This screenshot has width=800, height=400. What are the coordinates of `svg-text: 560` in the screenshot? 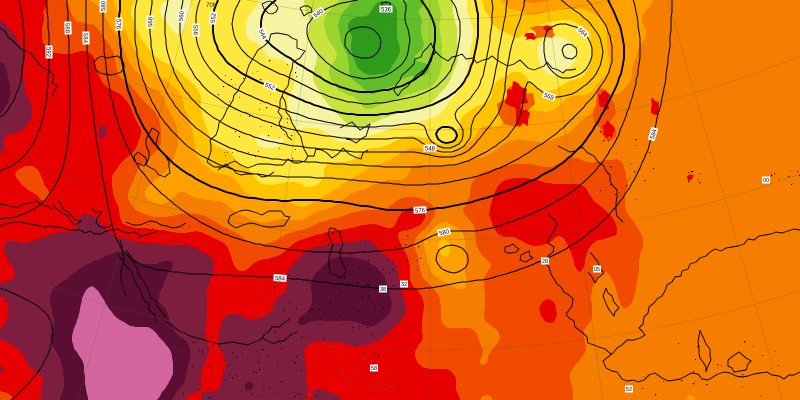 It's located at (182, 15).